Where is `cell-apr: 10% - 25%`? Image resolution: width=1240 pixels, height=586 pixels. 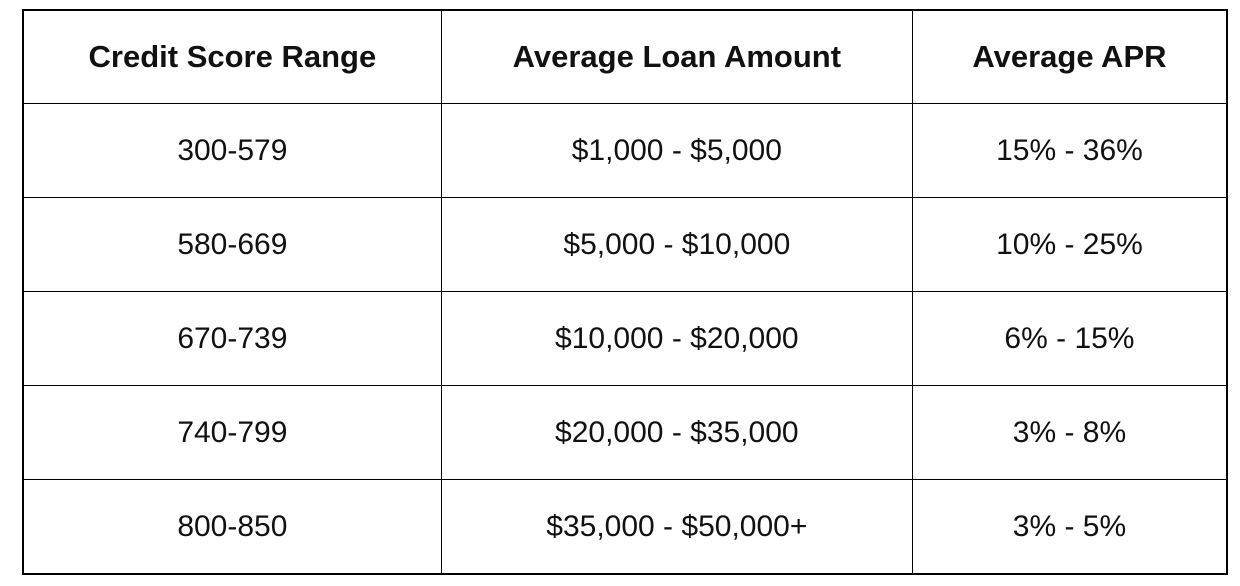 cell-apr: 10% - 25% is located at coordinates (1069, 244).